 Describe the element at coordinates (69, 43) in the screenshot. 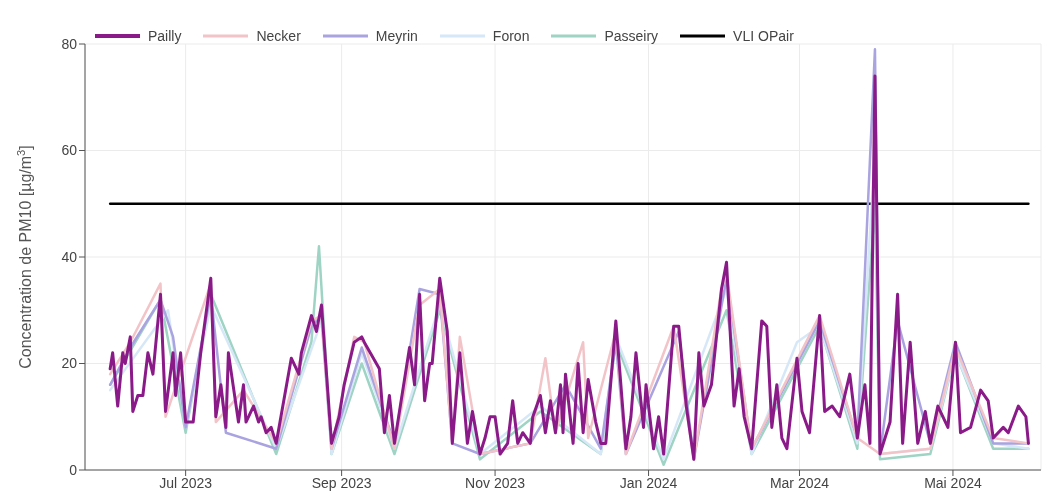

I see `y-tick-label: 80` at that location.